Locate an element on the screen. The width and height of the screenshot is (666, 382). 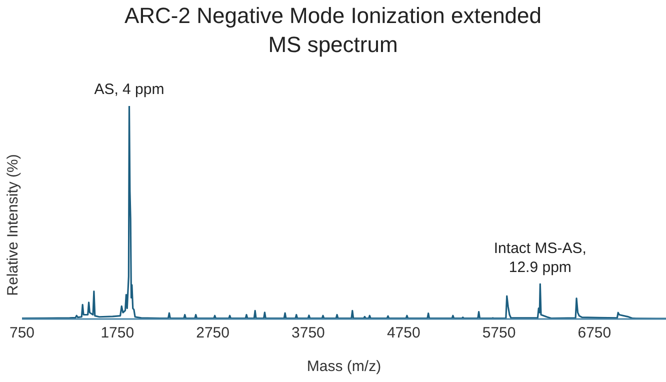
x-tick-label: 5750 is located at coordinates (499, 333).